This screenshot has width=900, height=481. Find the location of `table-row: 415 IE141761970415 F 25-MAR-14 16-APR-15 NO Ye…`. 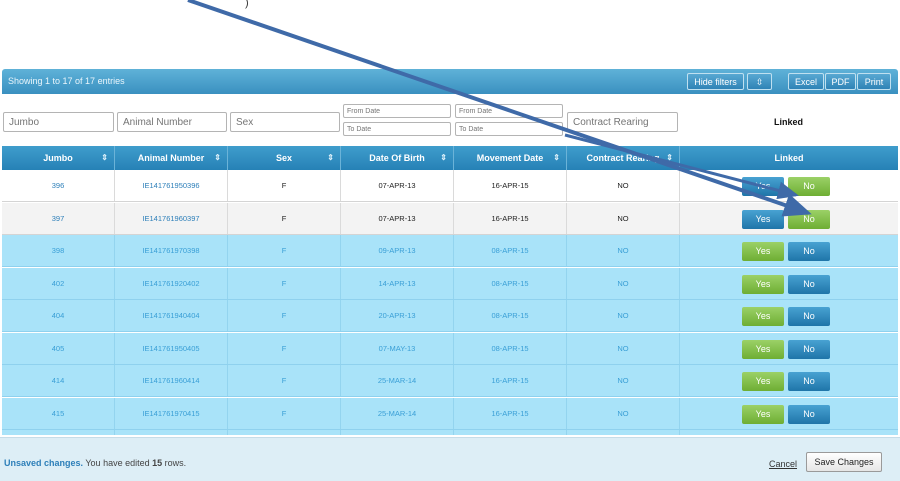

table-row: 415 IE141761970415 F 25-MAR-14 16-APR-15 NO Ye… is located at coordinates (450, 413).